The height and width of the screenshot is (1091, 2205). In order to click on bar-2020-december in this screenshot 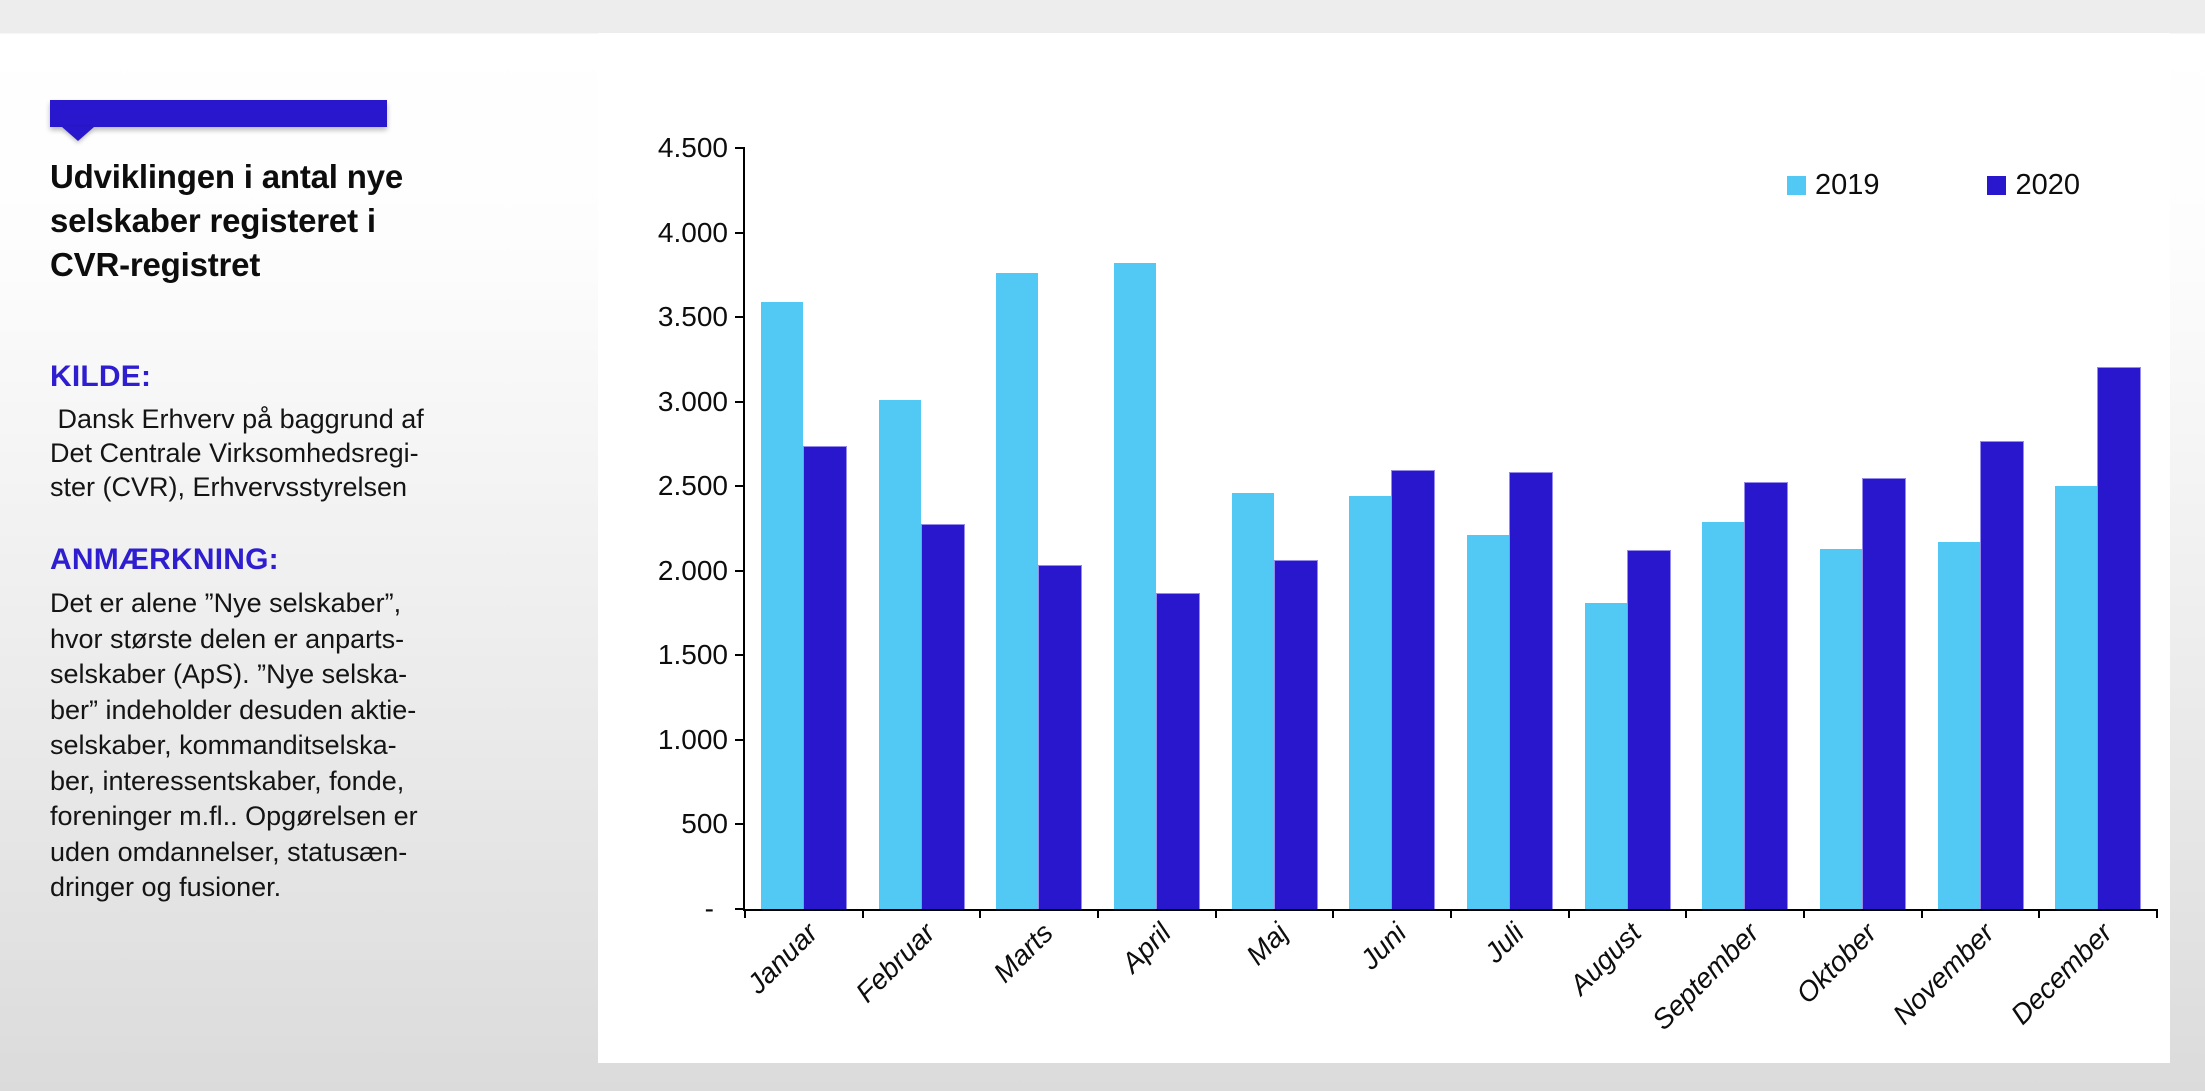, I will do `click(2119, 637)`.